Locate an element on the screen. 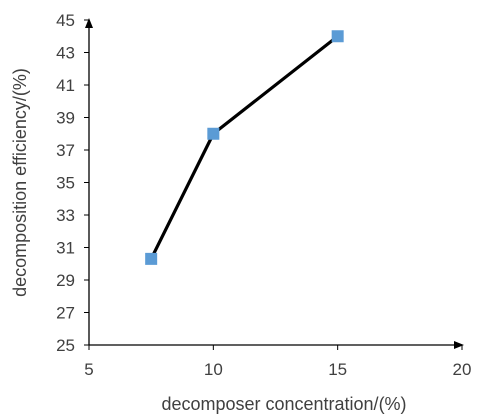  y-tick-label: 33 is located at coordinates (65, 215).